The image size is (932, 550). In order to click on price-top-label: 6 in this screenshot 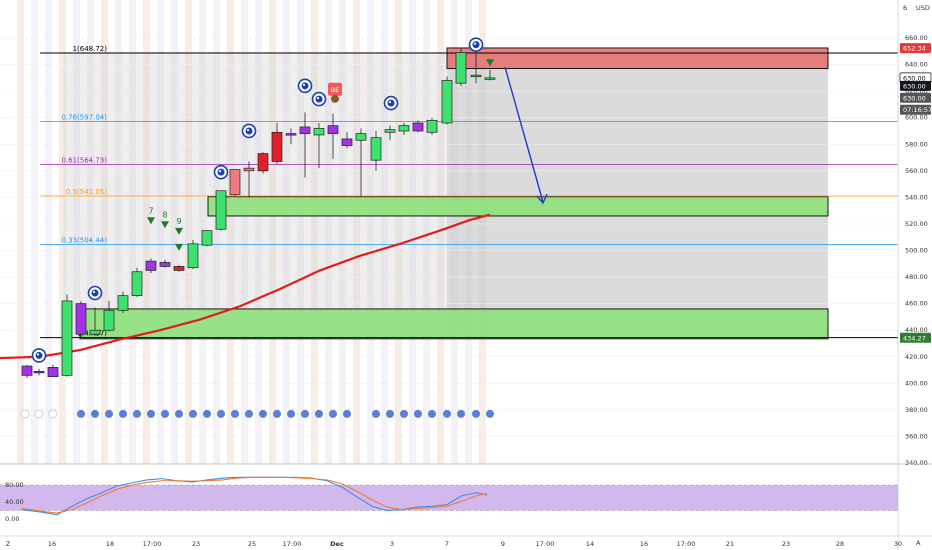, I will do `click(905, 8)`.